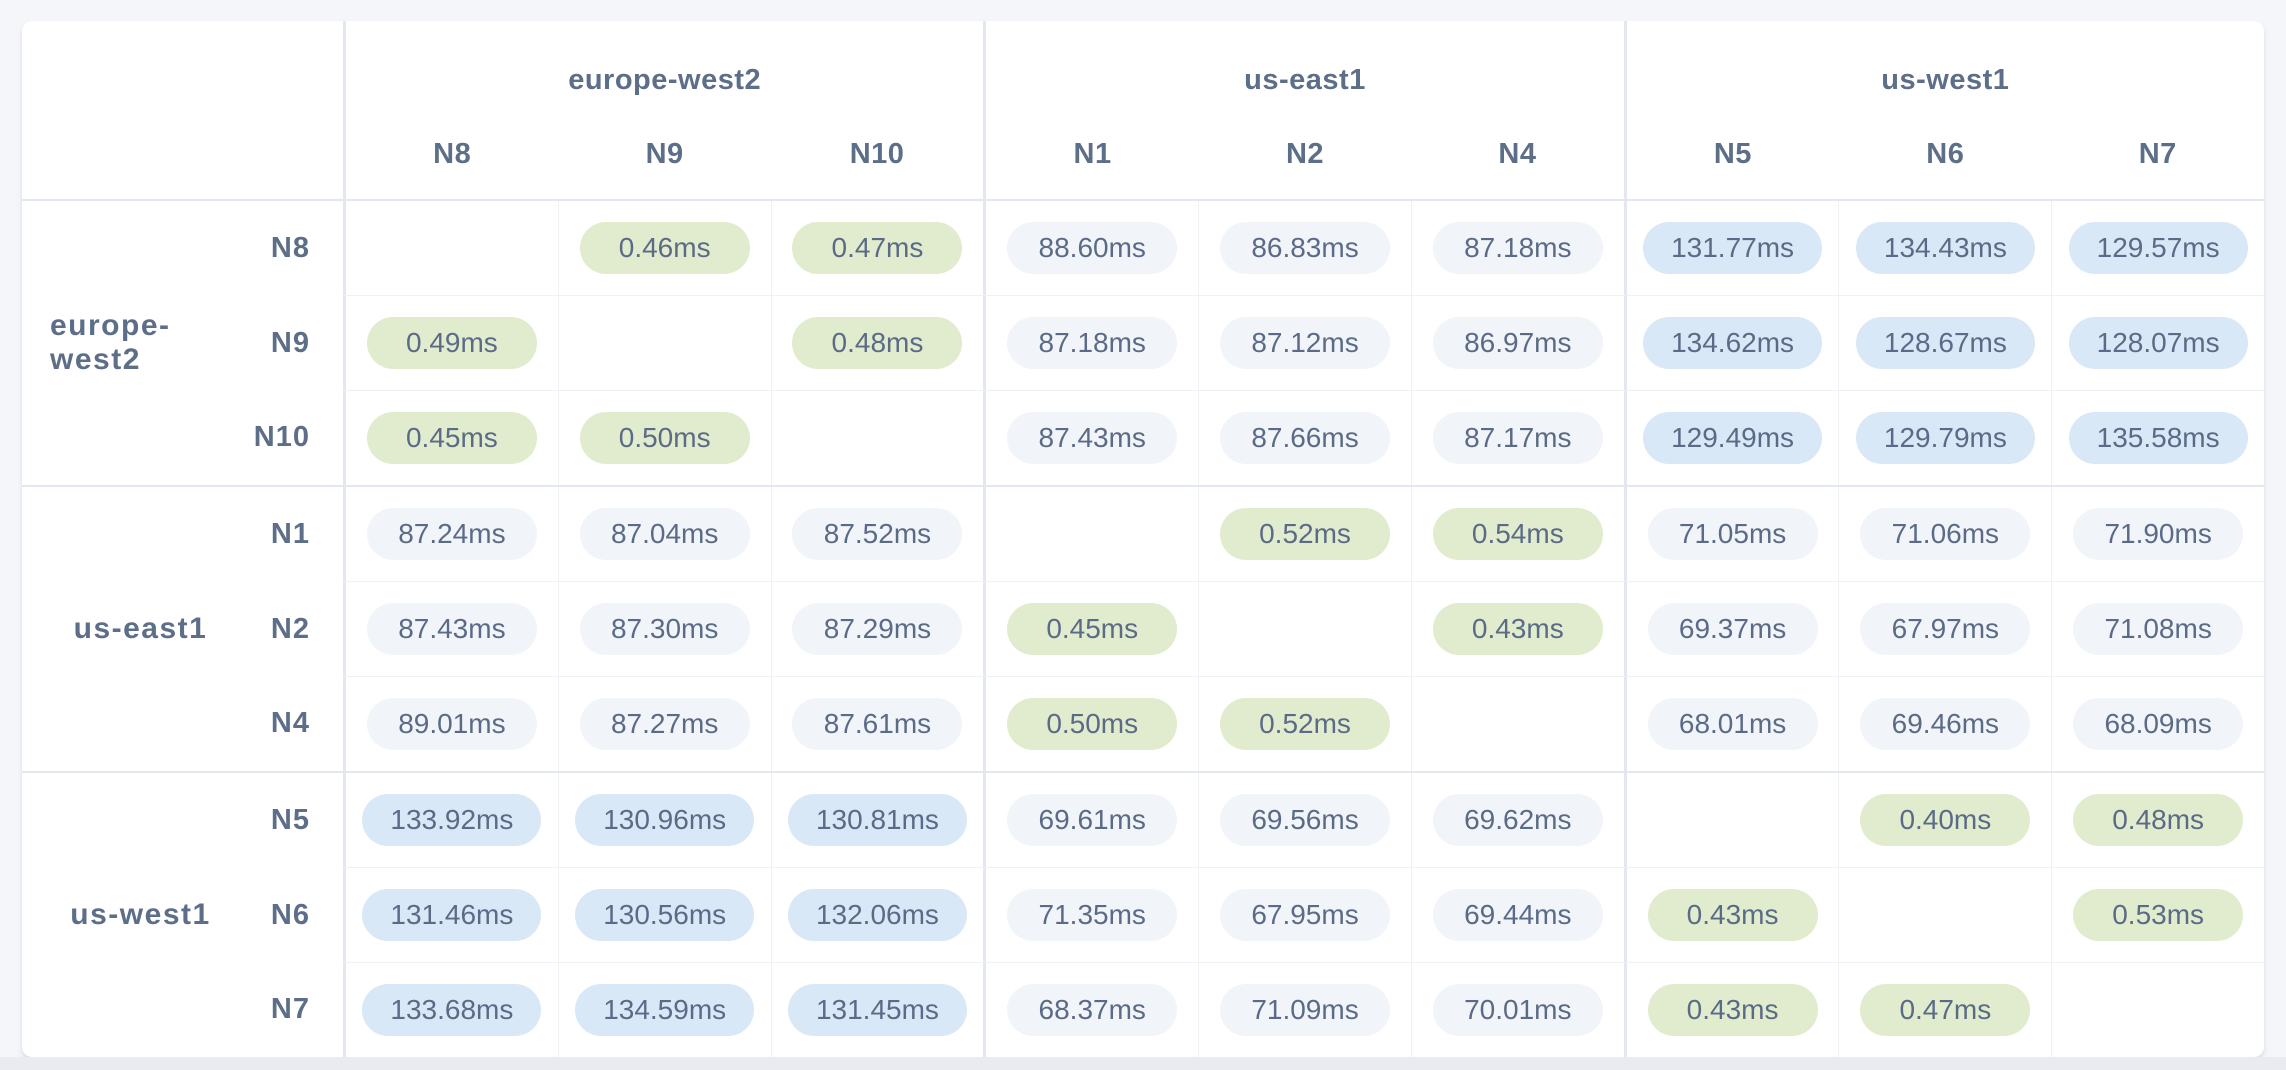 This screenshot has height=1070, width=2286. Describe the element at coordinates (1305, 79) in the screenshot. I see `column-group-label: us-east1` at that location.